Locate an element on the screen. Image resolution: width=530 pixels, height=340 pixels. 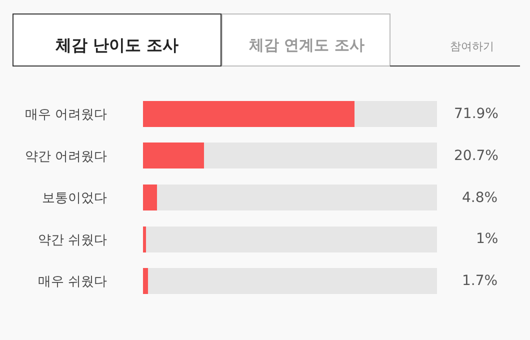
chart-title: 체감 난이도 조사 is located at coordinates (116, 45).